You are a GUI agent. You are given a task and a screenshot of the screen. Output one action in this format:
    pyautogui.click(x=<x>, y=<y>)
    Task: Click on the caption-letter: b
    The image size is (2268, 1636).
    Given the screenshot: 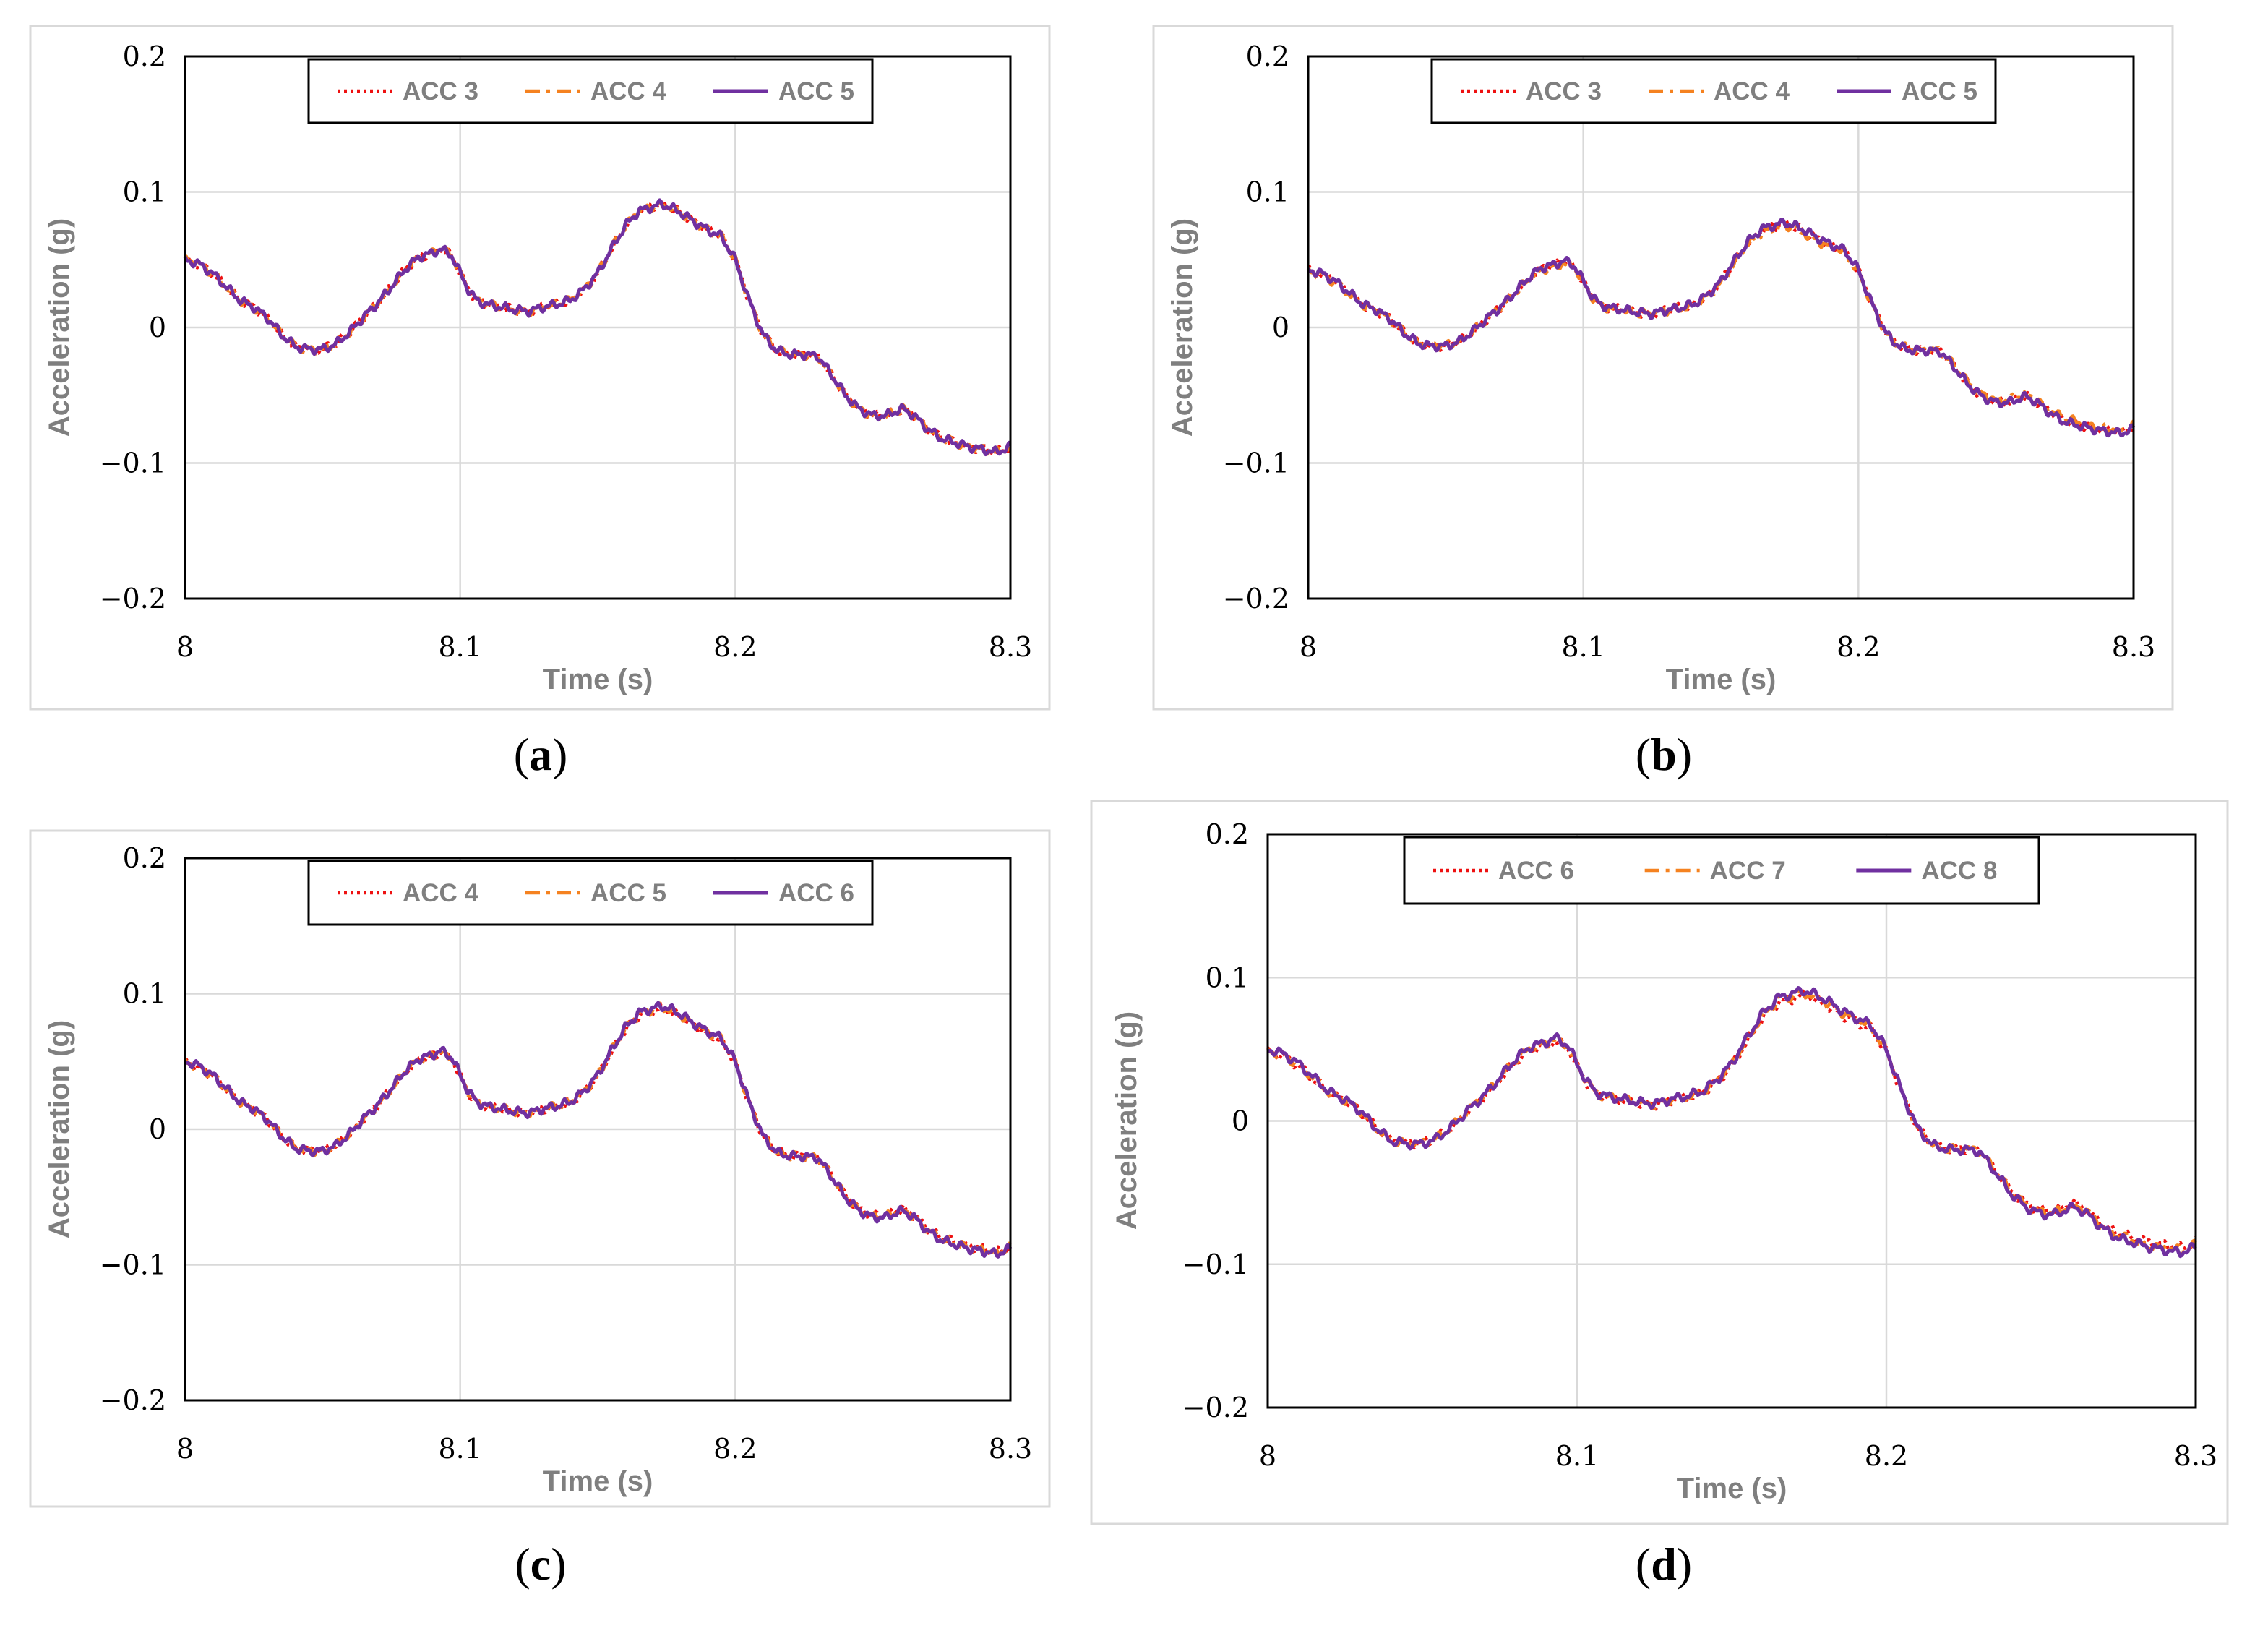 What is the action you would take?
    pyautogui.click(x=1664, y=754)
    